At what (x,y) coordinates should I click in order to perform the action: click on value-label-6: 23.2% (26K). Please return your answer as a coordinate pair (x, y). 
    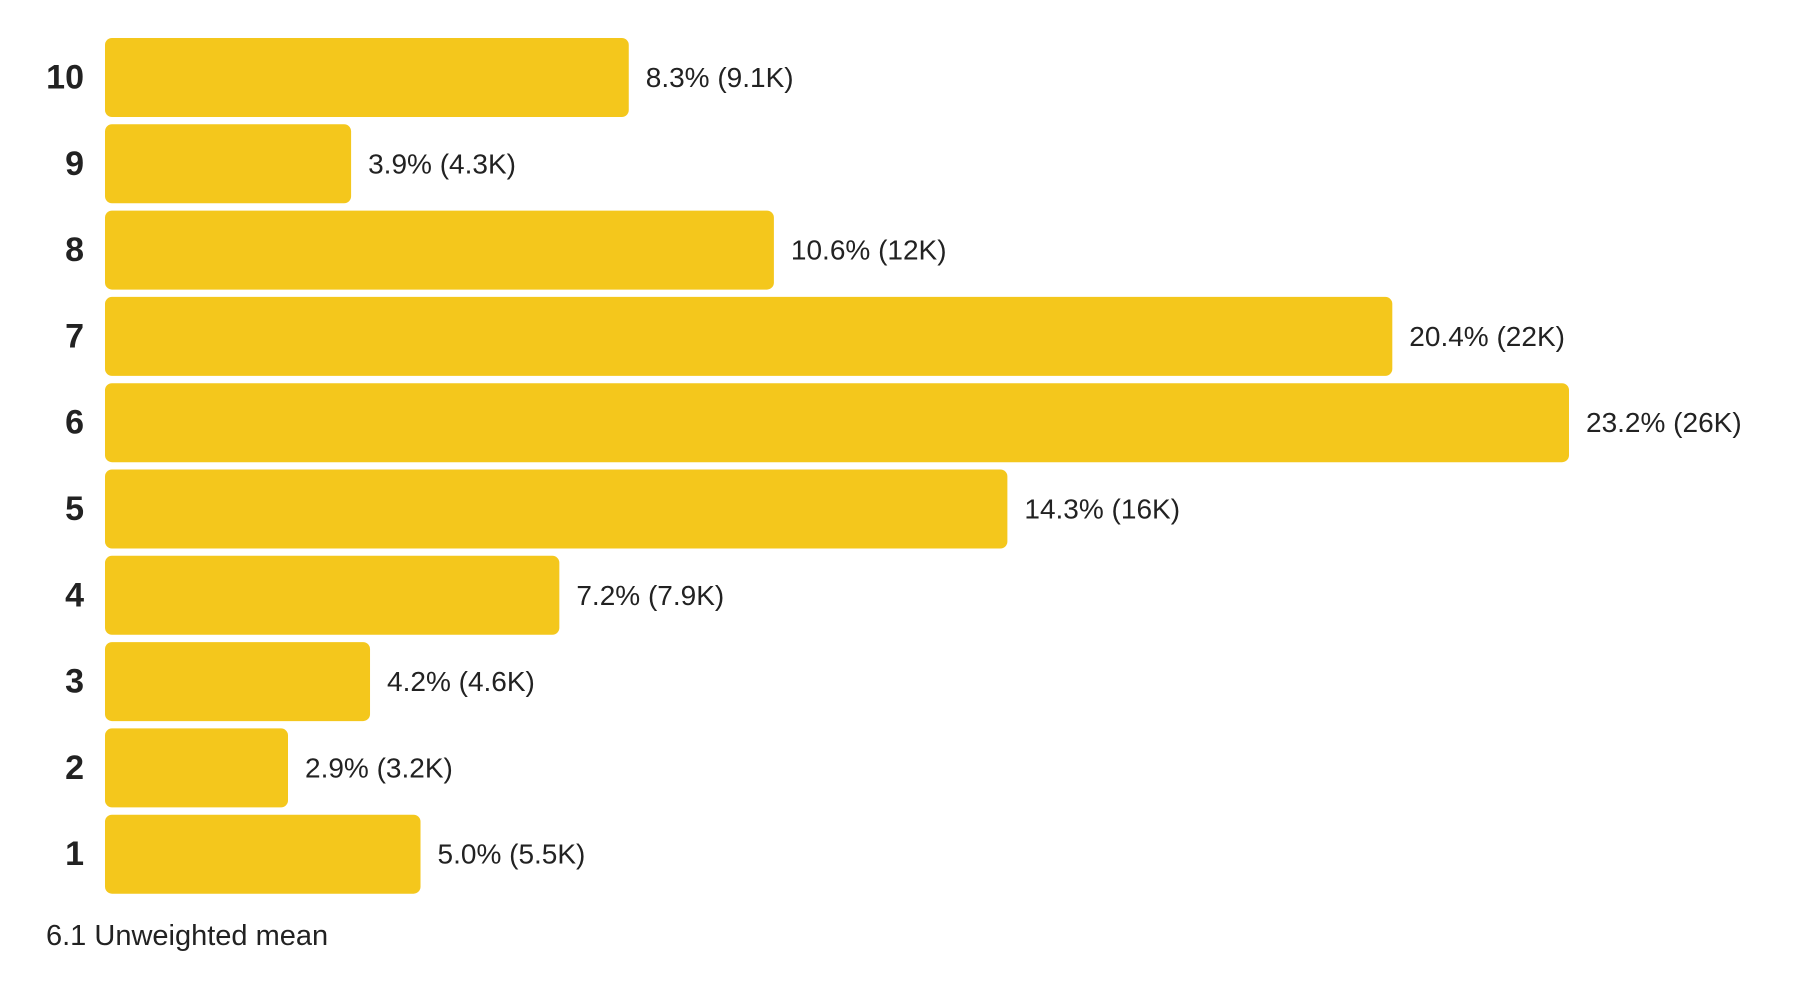
    Looking at the image, I should click on (1664, 422).